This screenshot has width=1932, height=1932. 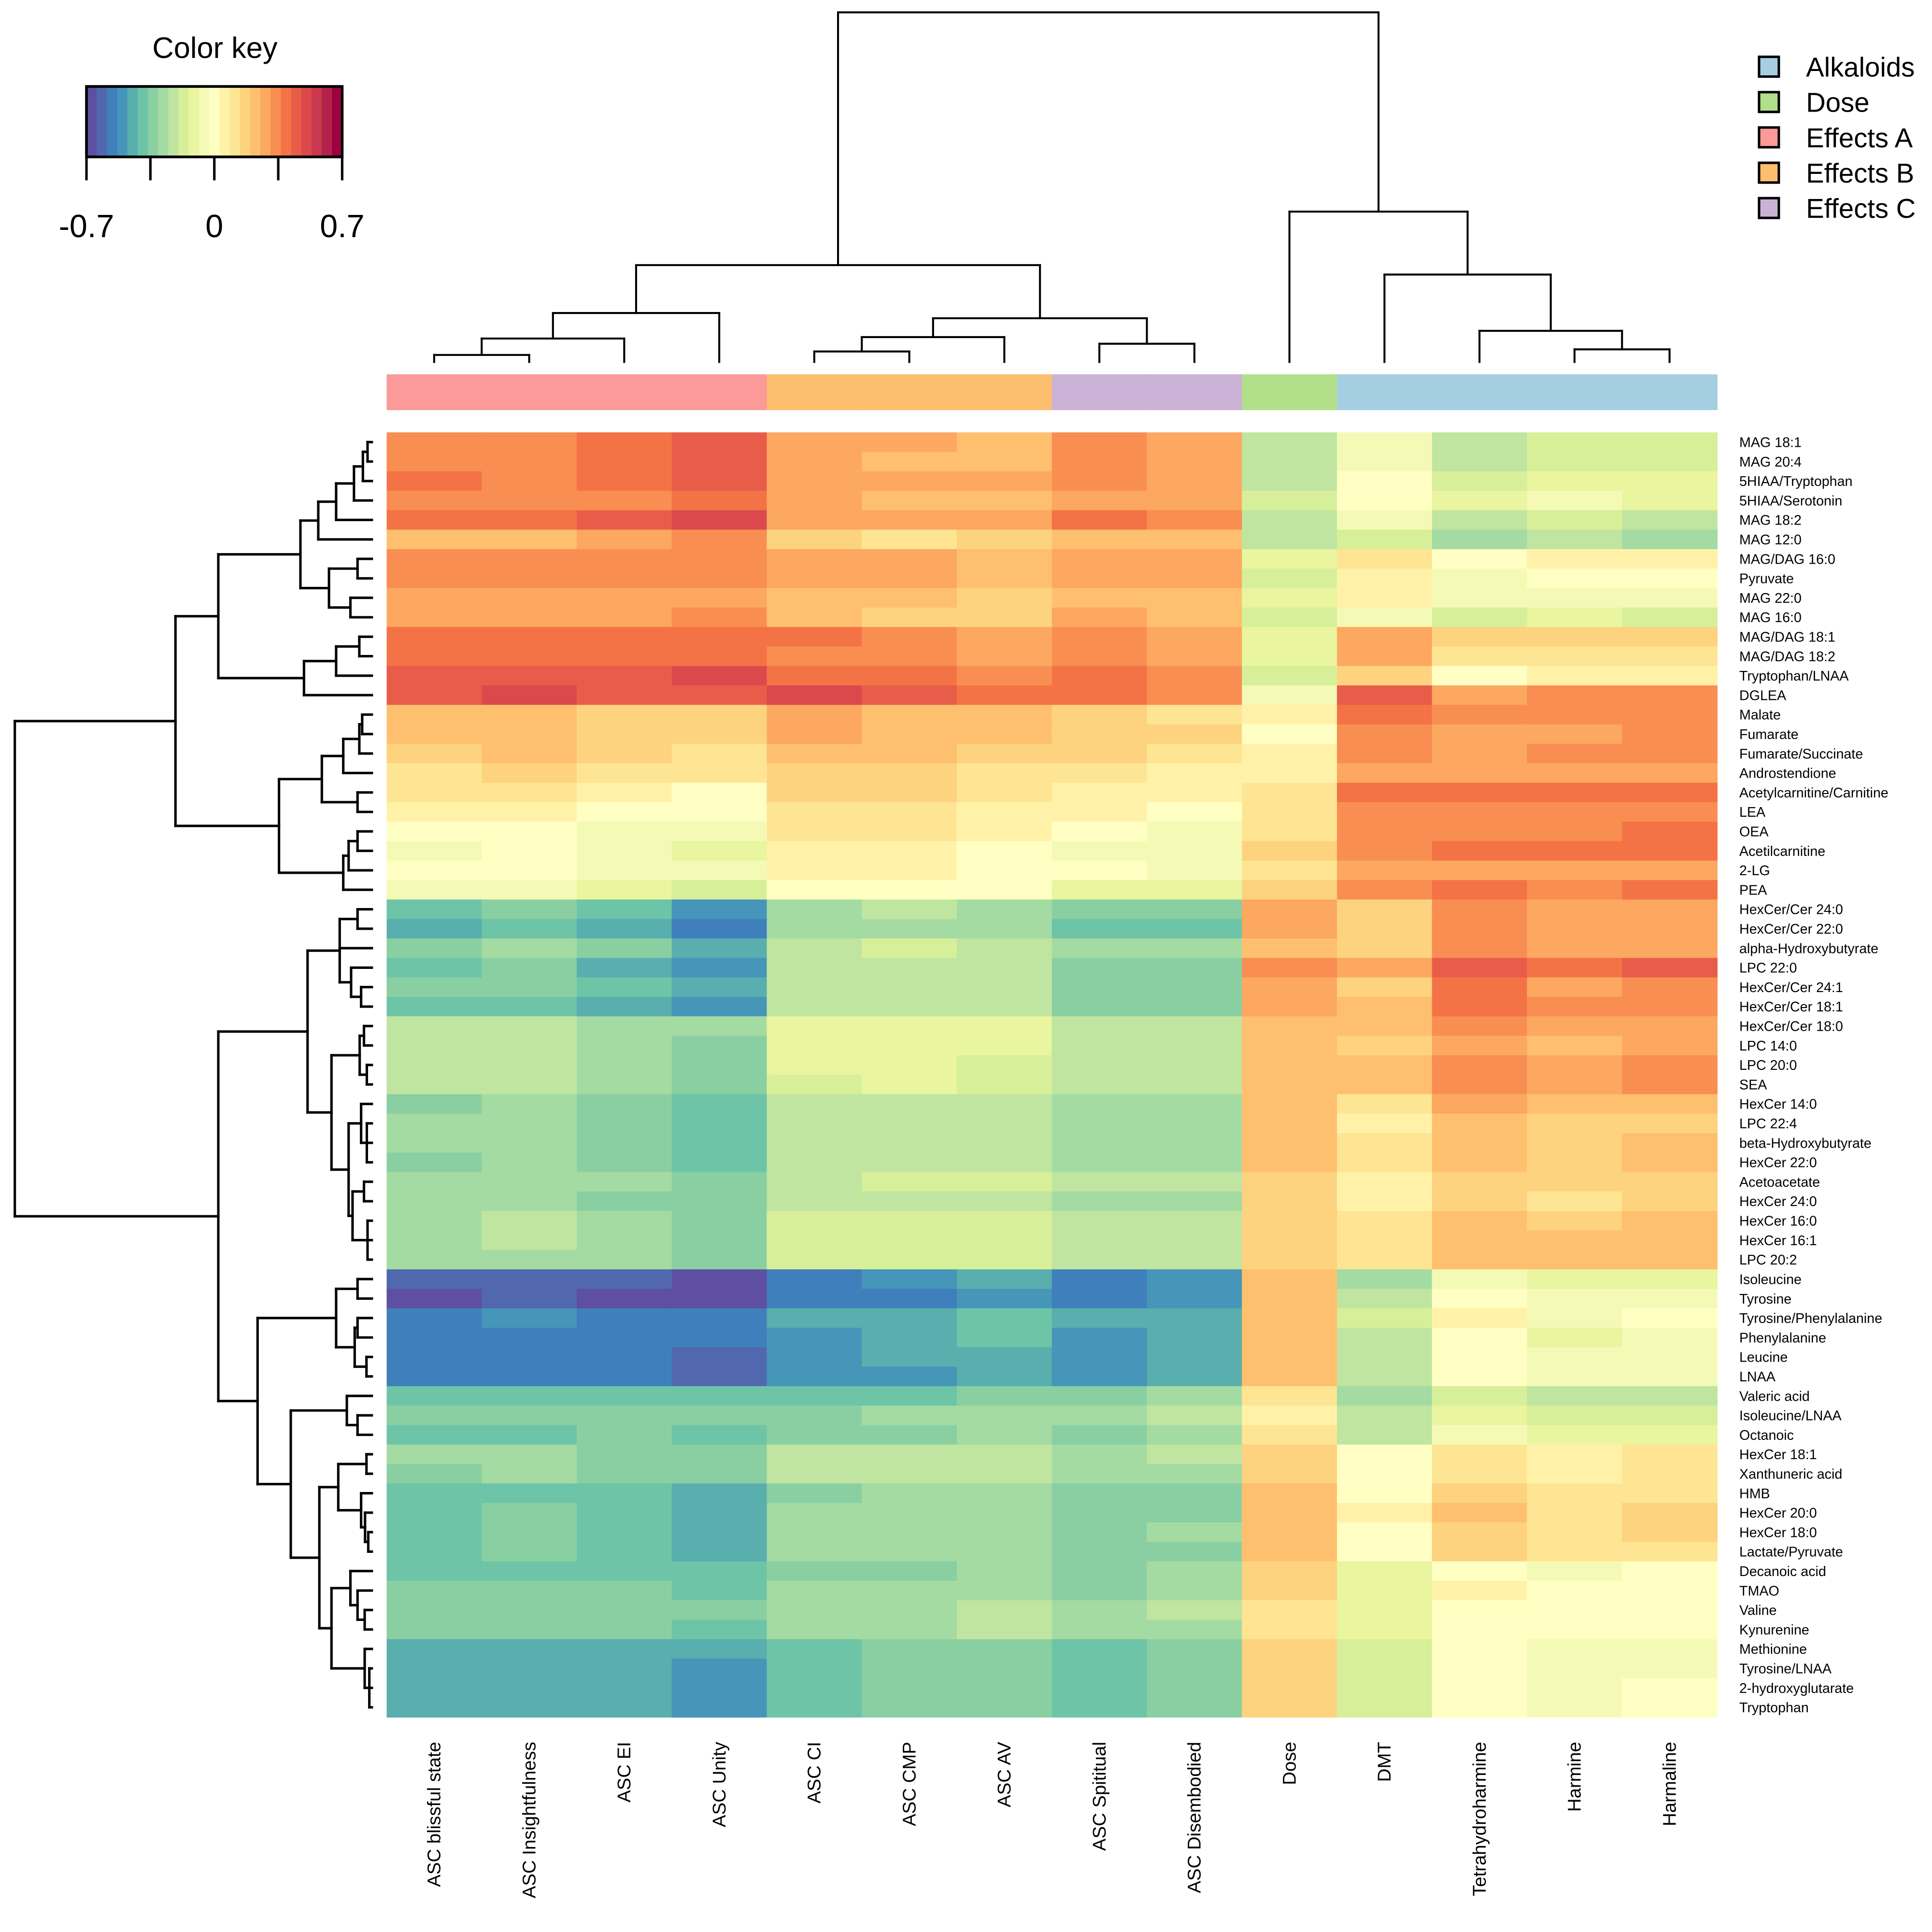 I want to click on legend-swatch, so click(x=1769, y=172).